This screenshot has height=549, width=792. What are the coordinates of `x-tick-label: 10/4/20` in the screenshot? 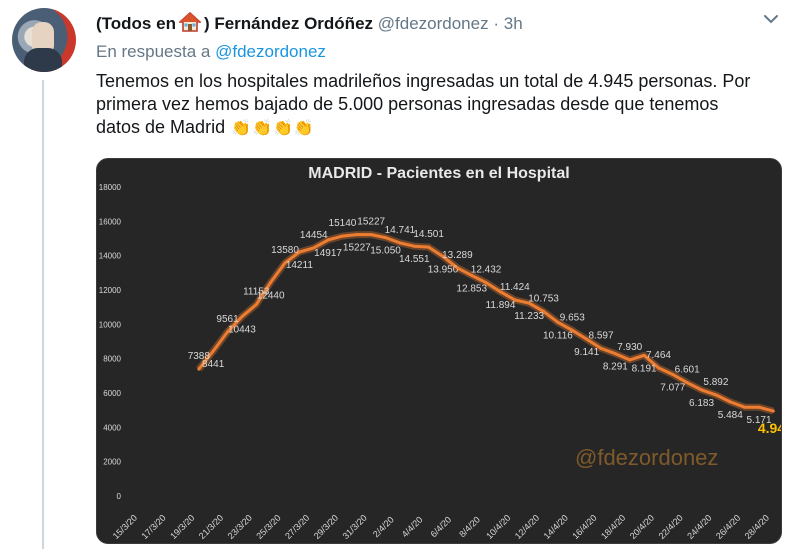 It's located at (498, 527).